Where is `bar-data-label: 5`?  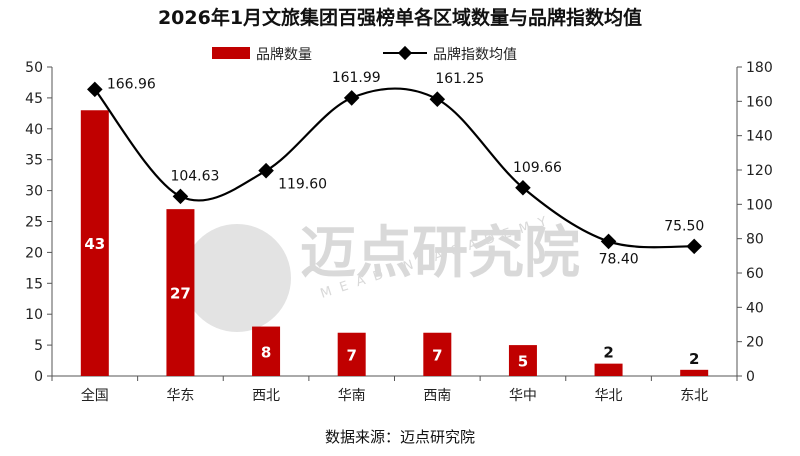
bar-data-label: 5 is located at coordinates (523, 362).